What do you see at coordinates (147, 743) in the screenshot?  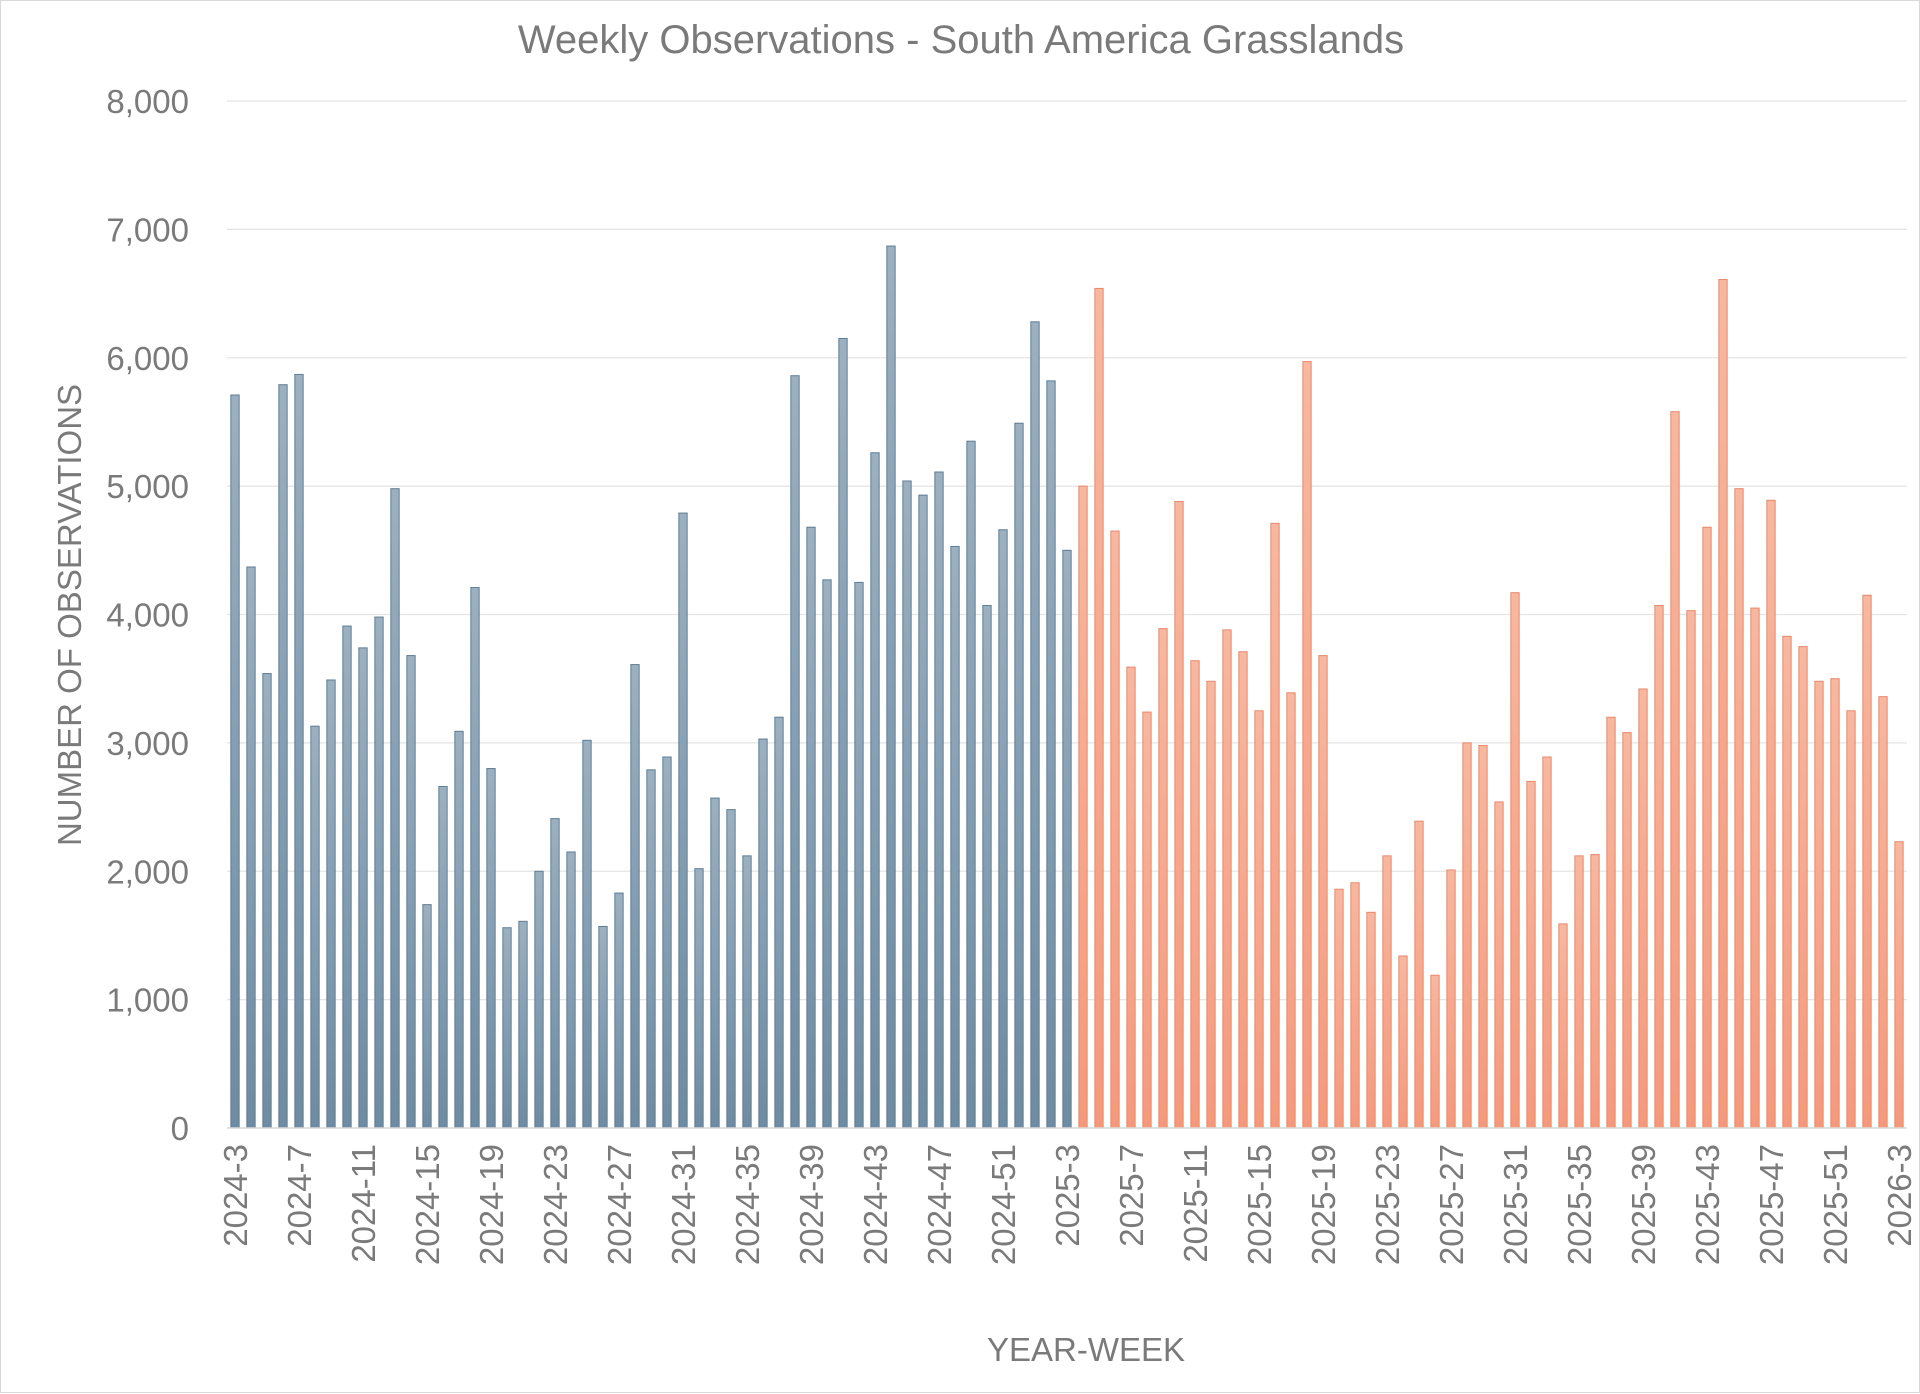 I see `y-tick-label: 3,000` at bounding box center [147, 743].